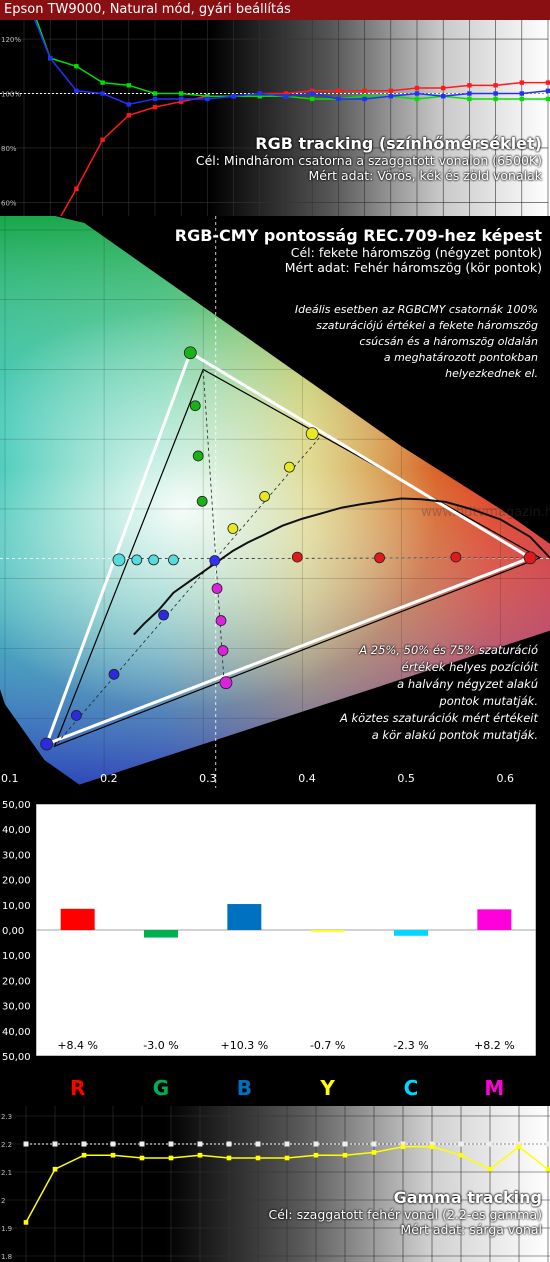 The height and width of the screenshot is (1262, 550). What do you see at coordinates (77, 1088) in the screenshot?
I see `luma-category-label: R` at bounding box center [77, 1088].